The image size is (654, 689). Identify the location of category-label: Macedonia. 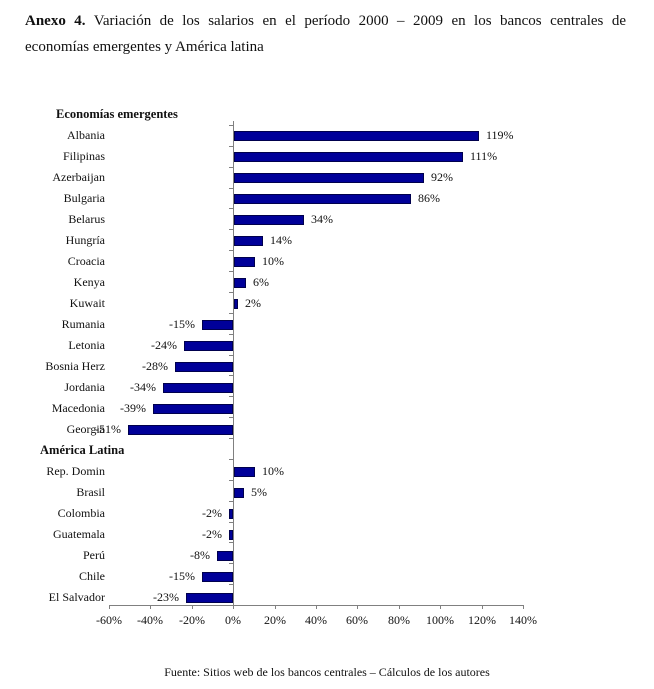
(78, 408).